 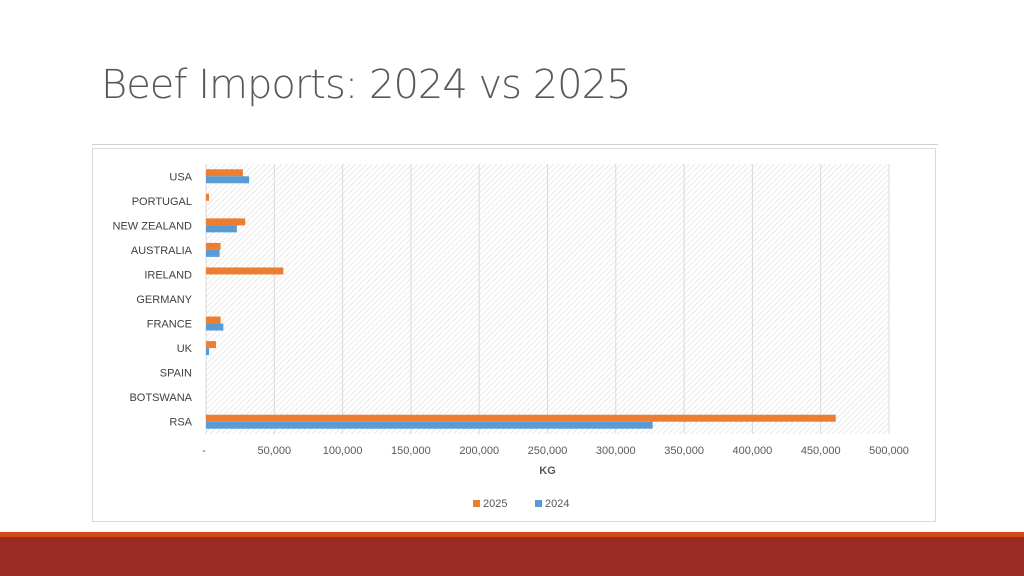 I want to click on x-tick-label: 250,000, so click(x=548, y=451).